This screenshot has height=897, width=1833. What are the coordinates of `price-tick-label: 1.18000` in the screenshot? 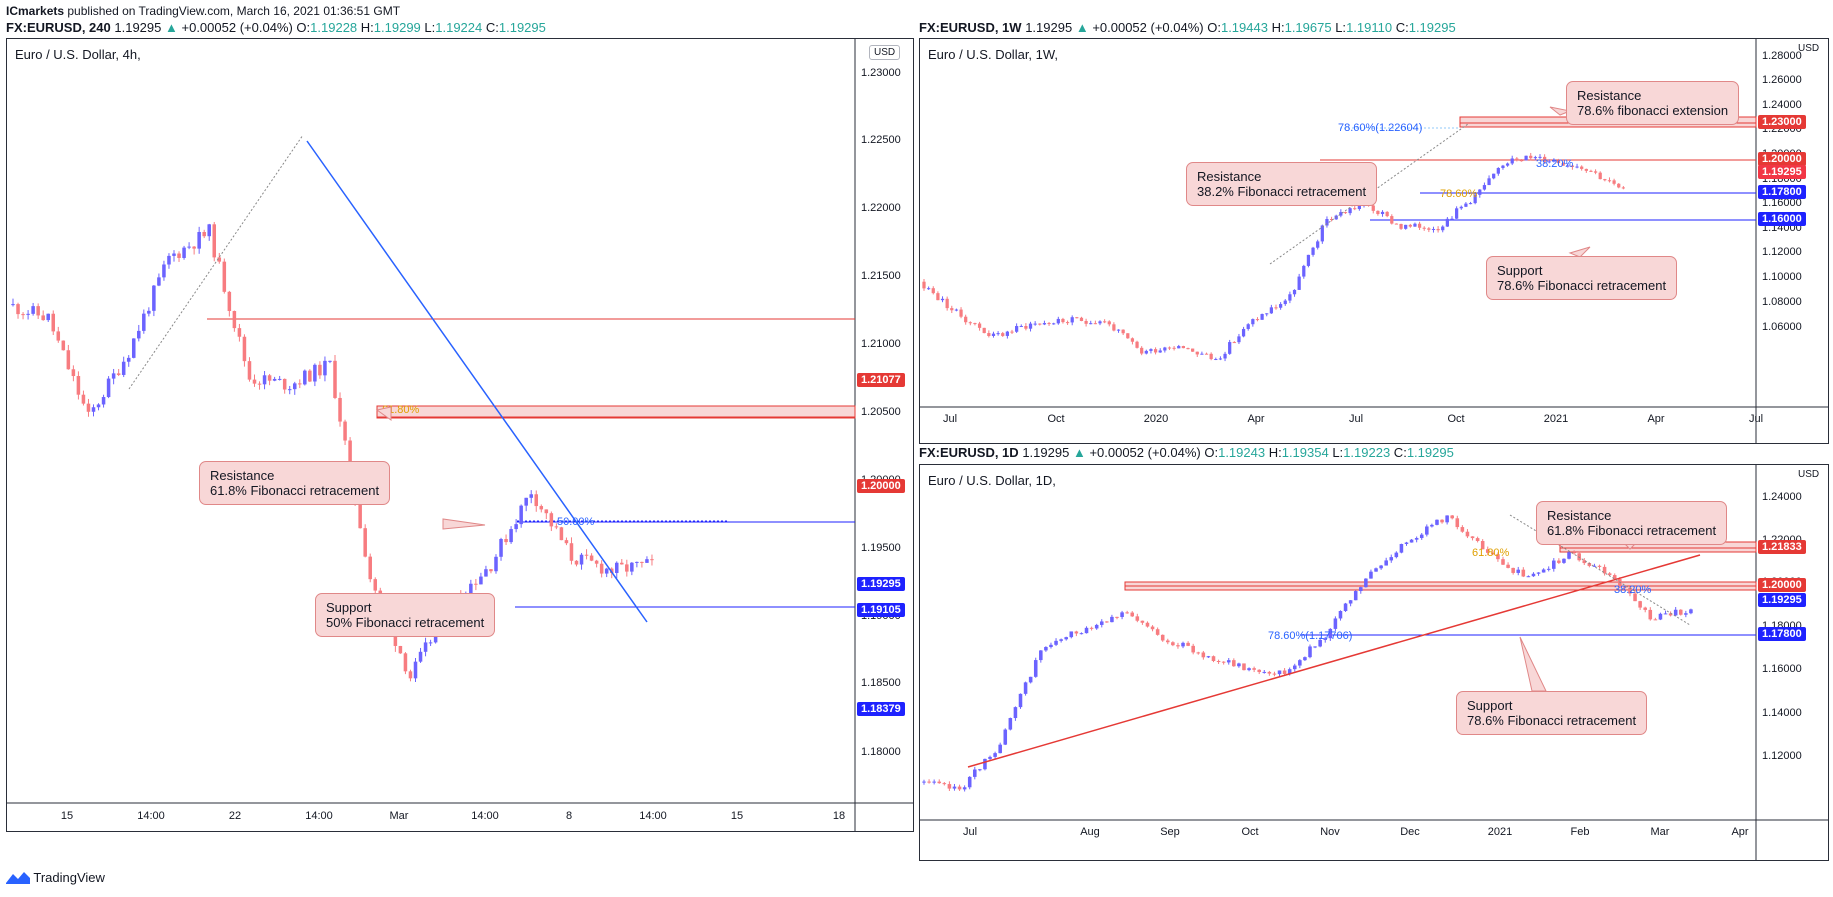 It's located at (881, 752).